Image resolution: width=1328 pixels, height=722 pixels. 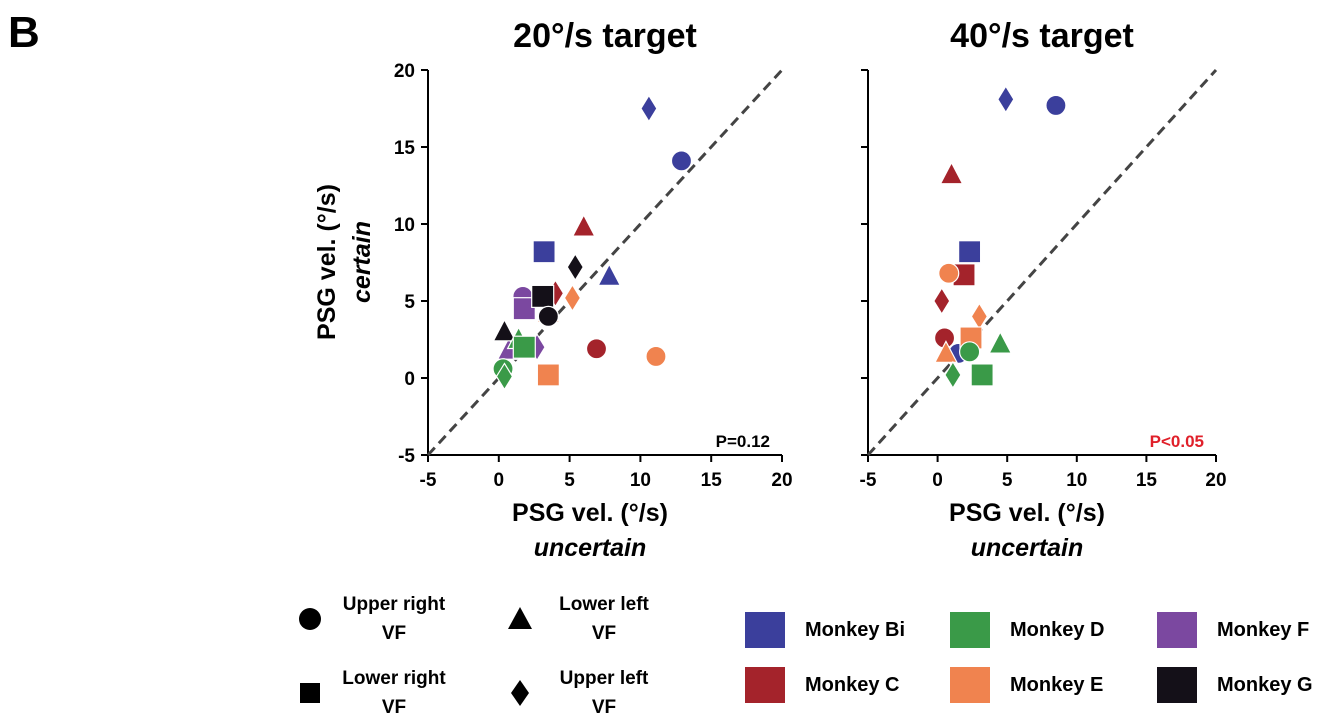 What do you see at coordinates (604, 619) in the screenshot?
I see `legend-shape-label: Lower left VF` at bounding box center [604, 619].